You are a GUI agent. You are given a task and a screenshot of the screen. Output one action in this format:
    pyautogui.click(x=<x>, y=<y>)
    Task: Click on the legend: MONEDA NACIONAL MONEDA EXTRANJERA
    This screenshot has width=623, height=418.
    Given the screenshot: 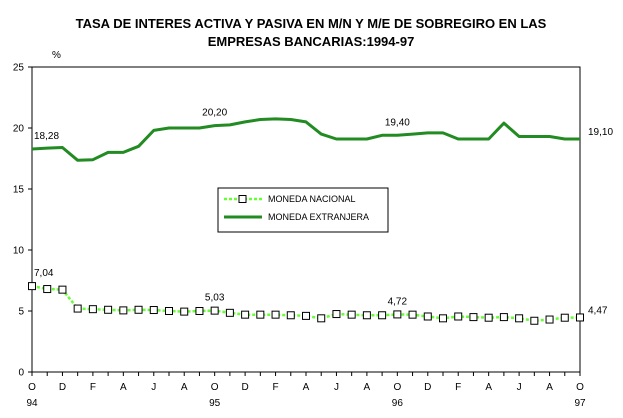 What is the action you would take?
    pyautogui.click(x=303, y=210)
    